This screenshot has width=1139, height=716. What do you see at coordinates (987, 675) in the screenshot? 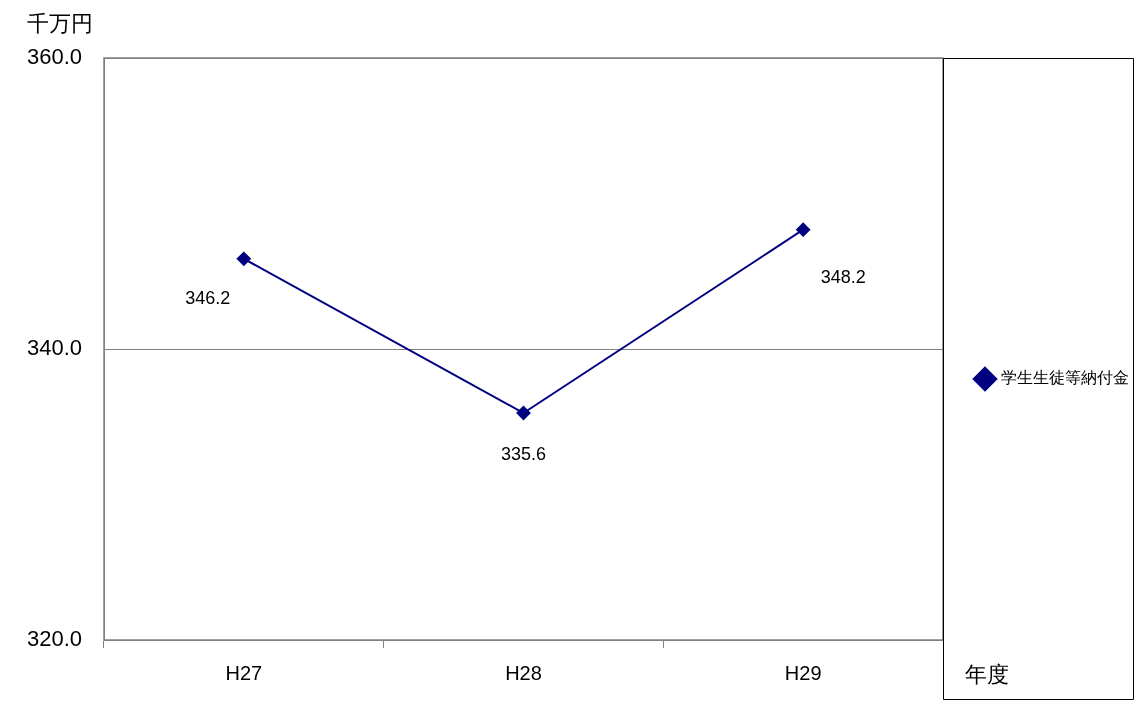
I see `x-axis-title: 年度` at bounding box center [987, 675].